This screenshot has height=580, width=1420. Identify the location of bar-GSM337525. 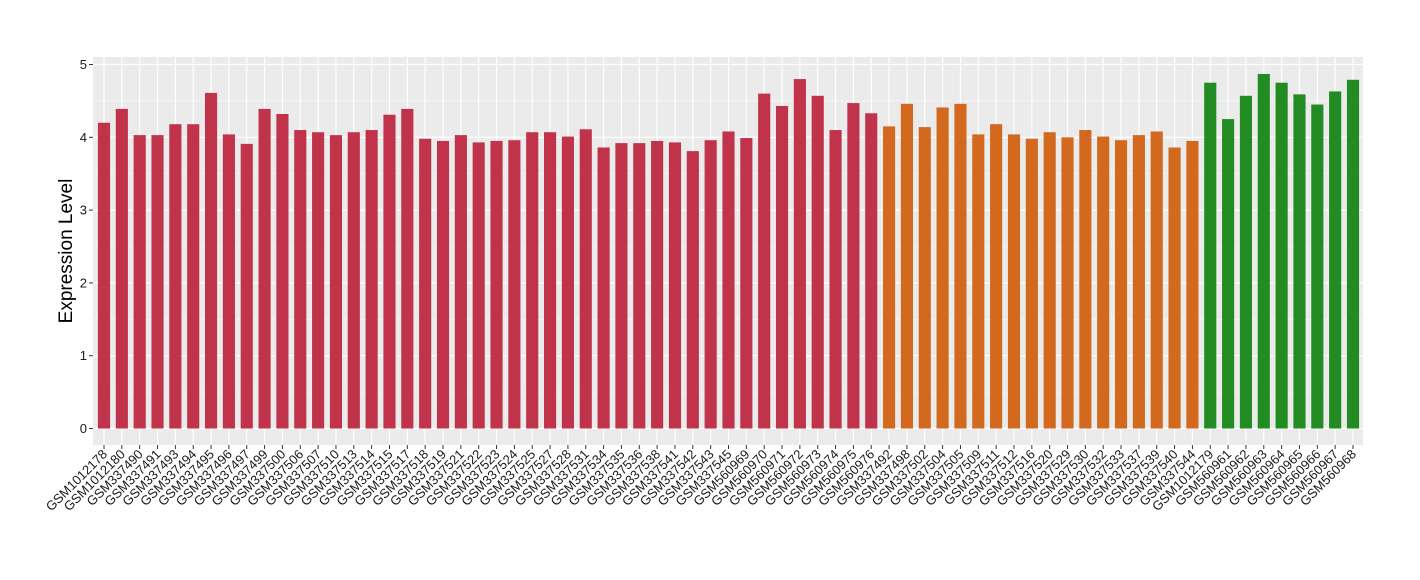
(532, 280).